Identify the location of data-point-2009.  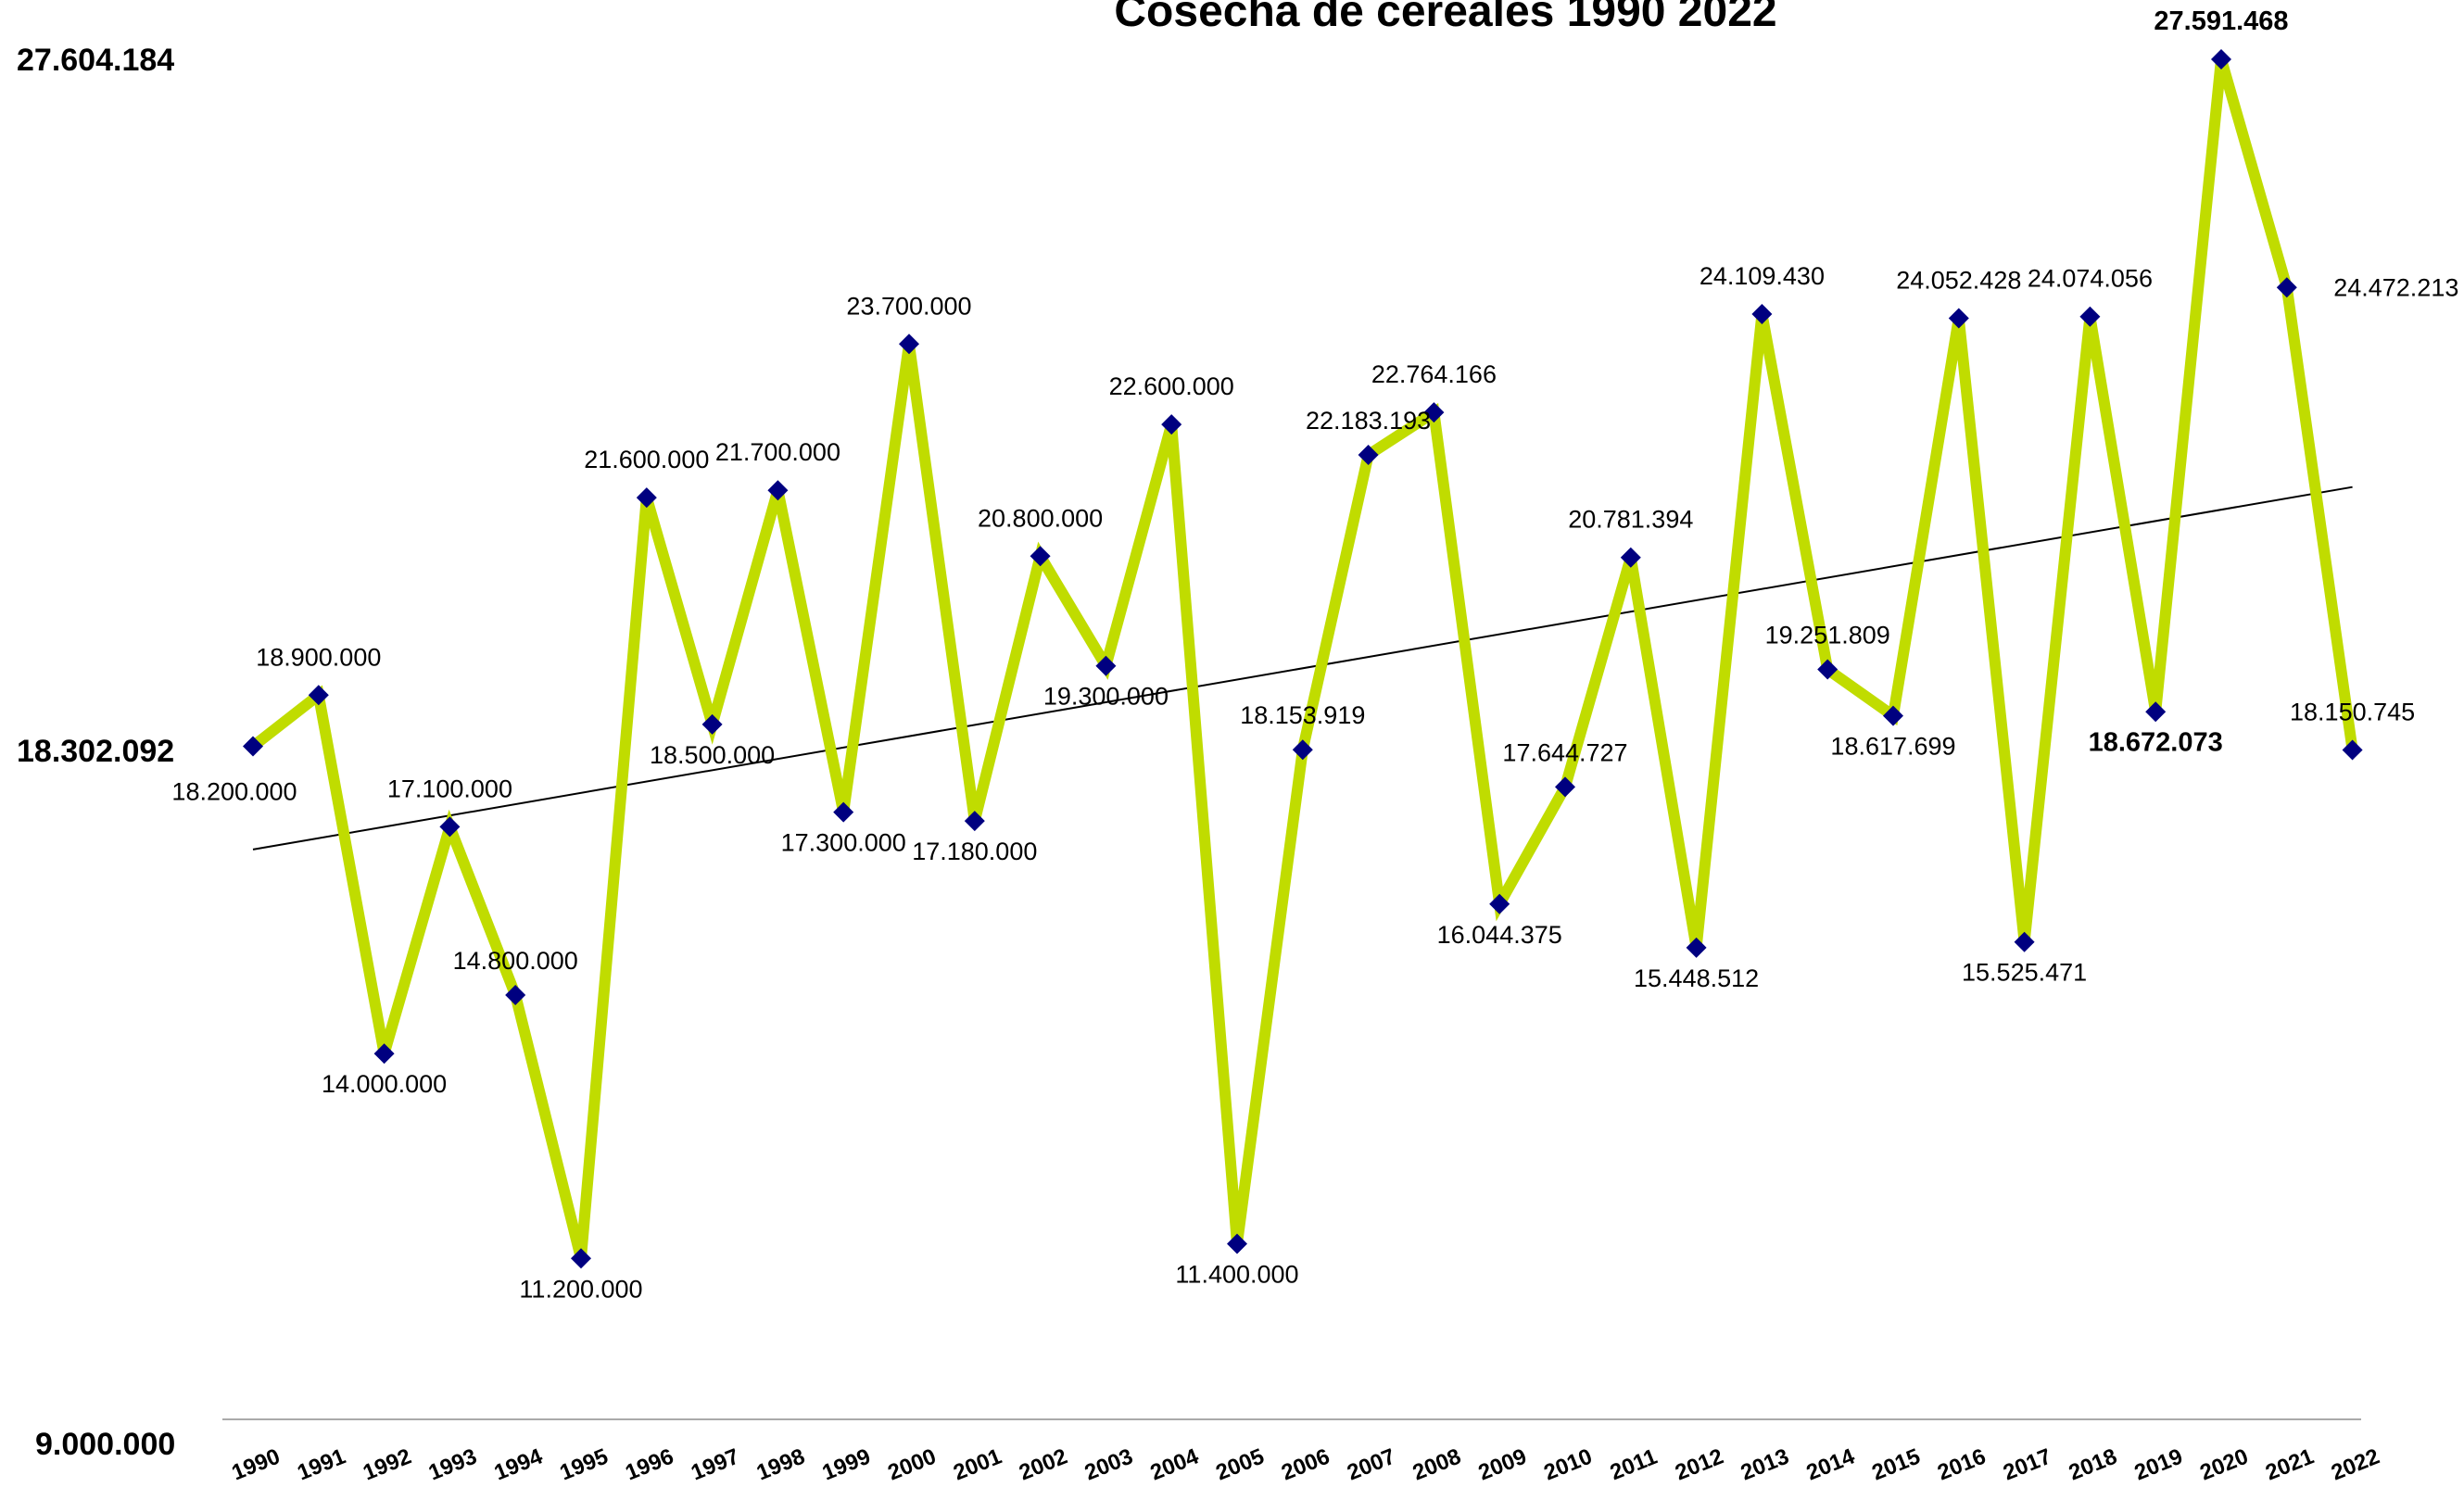
(1499, 903).